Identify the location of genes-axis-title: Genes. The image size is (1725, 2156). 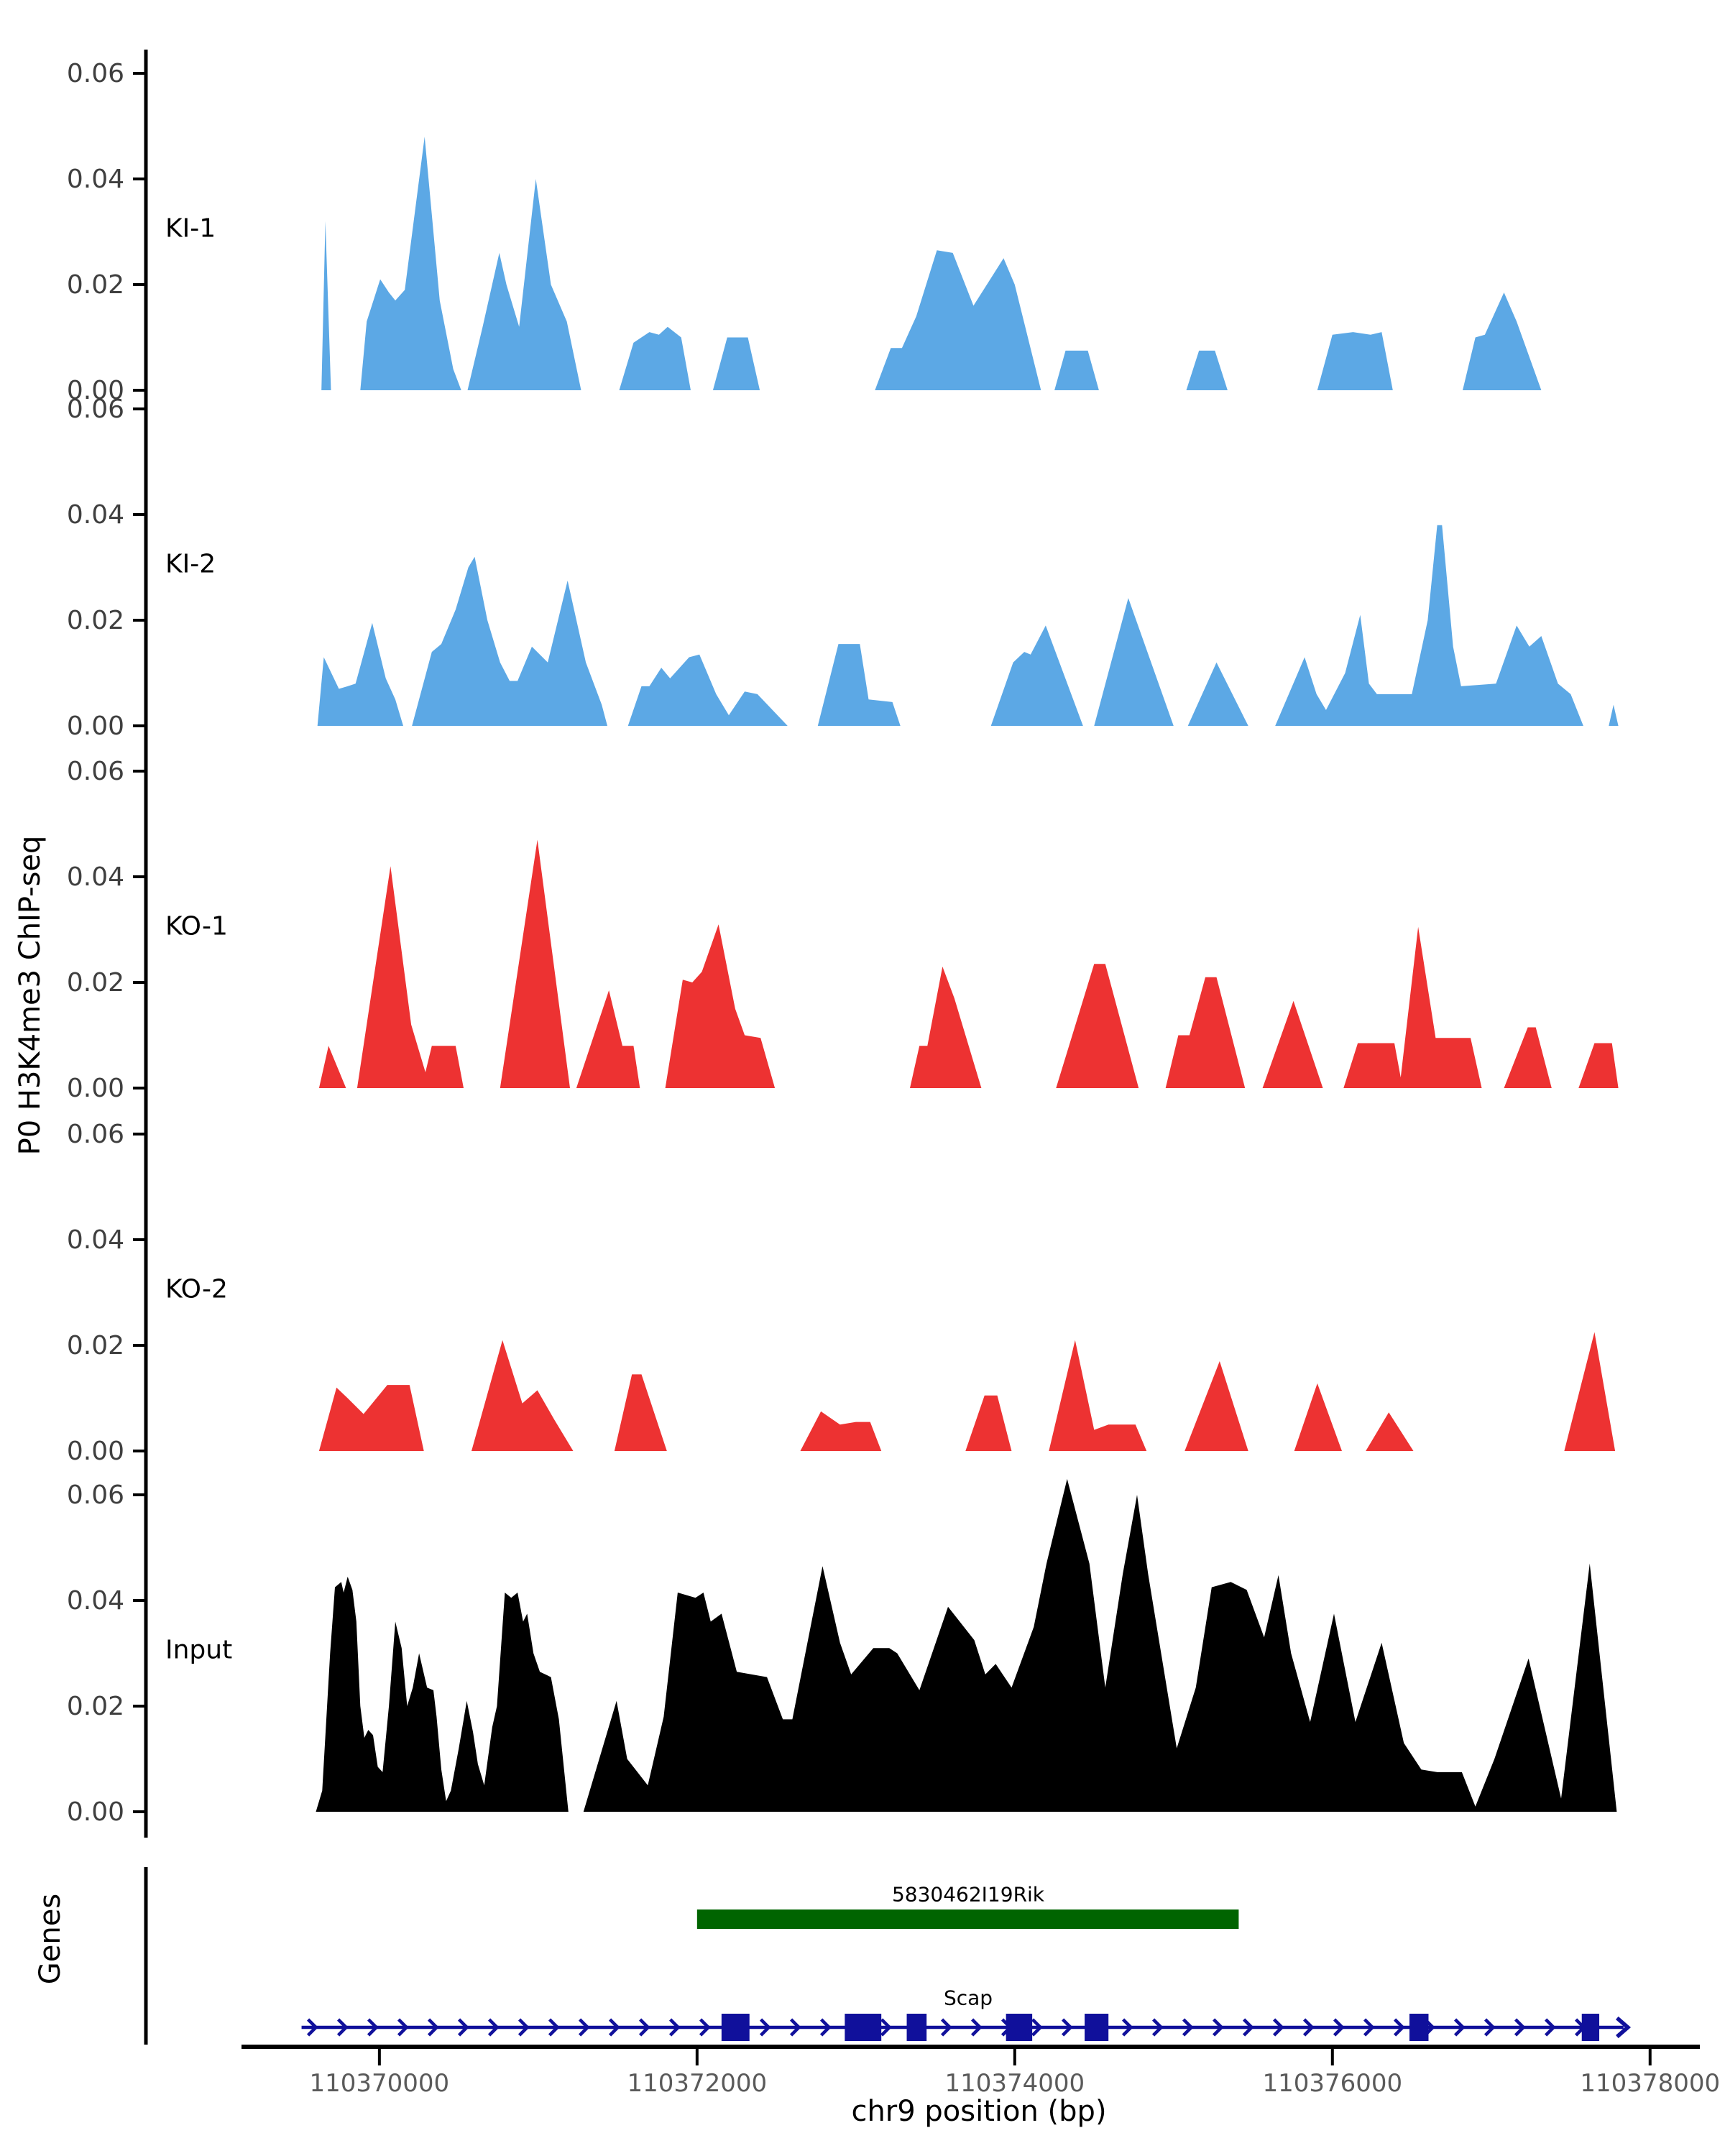
(50, 1939).